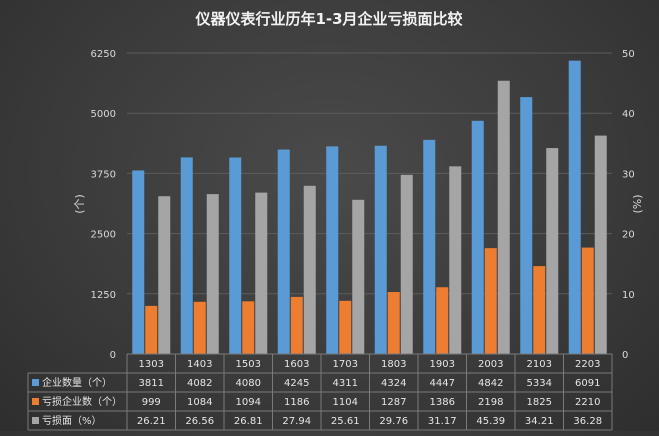 The width and height of the screenshot is (659, 436). Describe the element at coordinates (296, 364) in the screenshot. I see `x-category-label: 1603` at that location.